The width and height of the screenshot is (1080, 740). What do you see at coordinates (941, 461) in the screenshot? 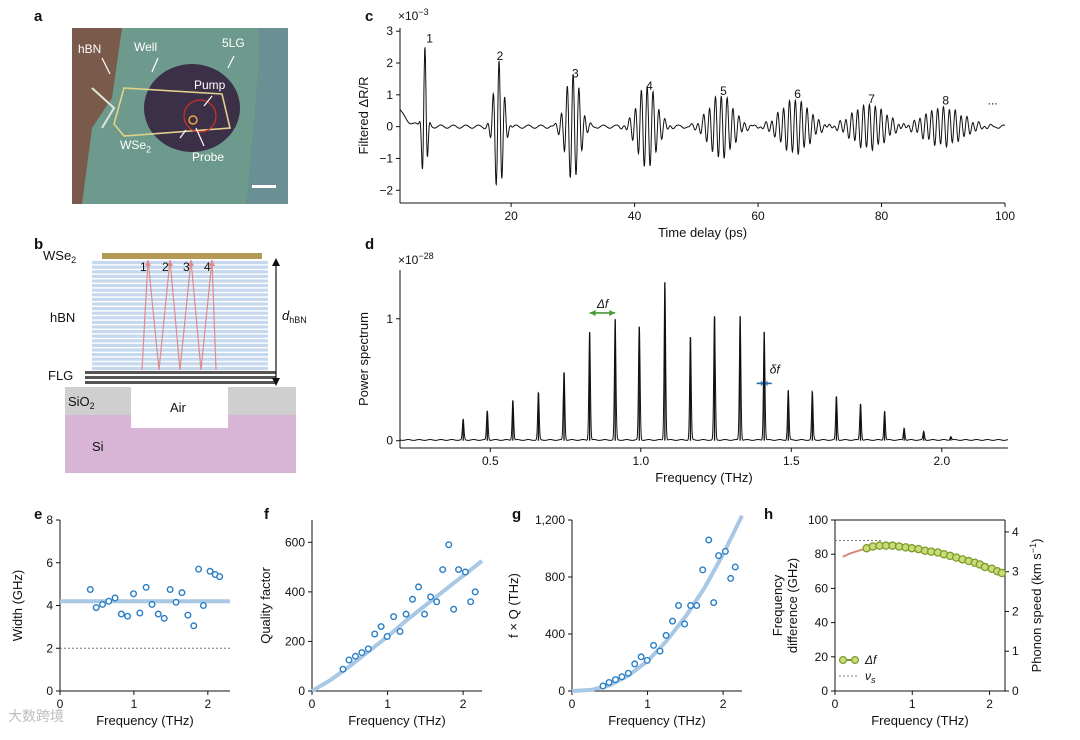
I see `x-tick-label: 2.0` at bounding box center [941, 461].